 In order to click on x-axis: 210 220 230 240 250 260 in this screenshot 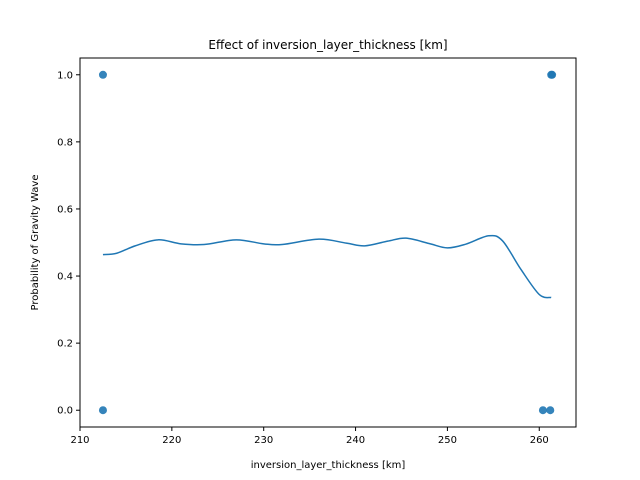, I will do `click(309, 436)`.